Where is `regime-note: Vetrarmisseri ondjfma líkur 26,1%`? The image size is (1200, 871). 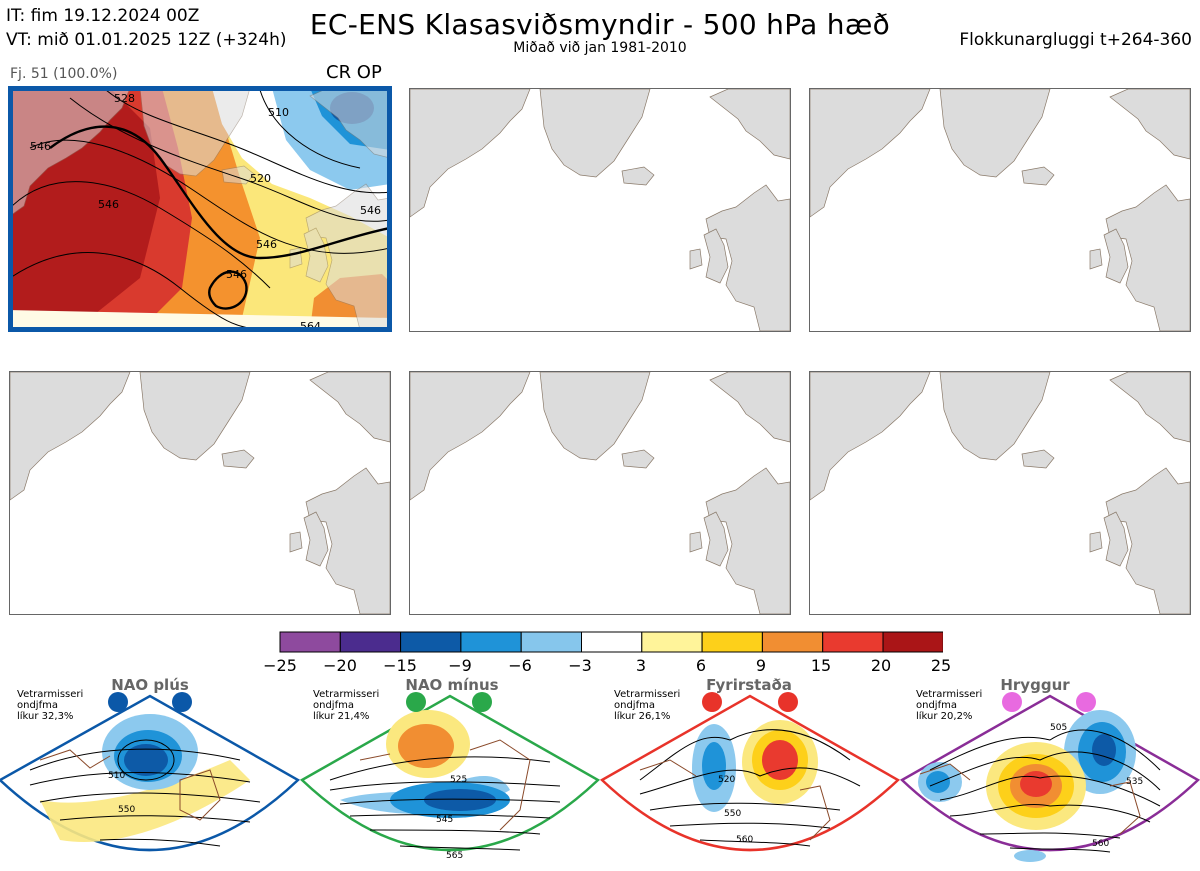 regime-note: Vetrarmisseri ondjfma líkur 26,1% is located at coordinates (647, 705).